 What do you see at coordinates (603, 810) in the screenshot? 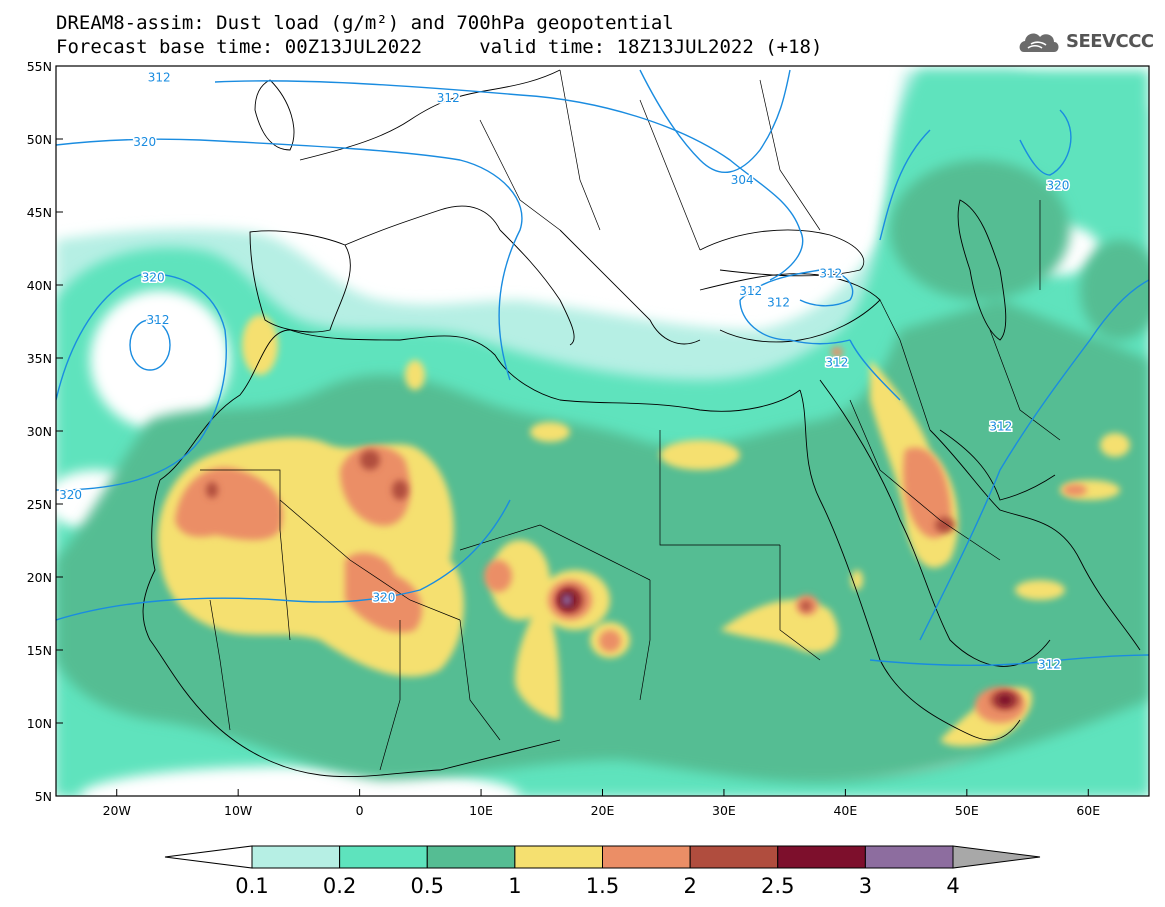
I see `lon-tick-label: 20E` at bounding box center [603, 810].